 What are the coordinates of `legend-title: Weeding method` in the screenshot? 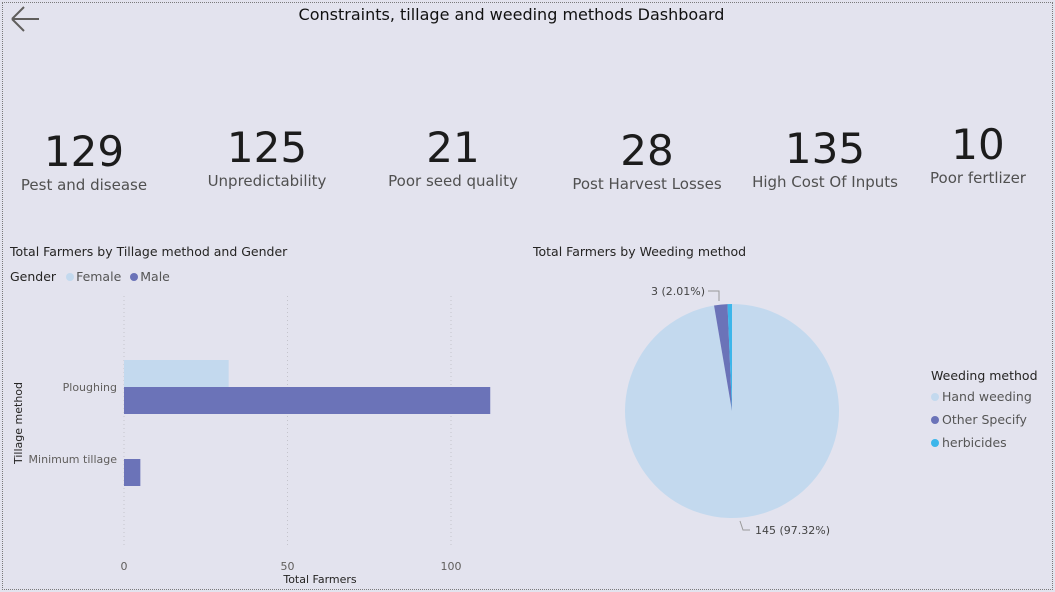 It's located at (984, 375).